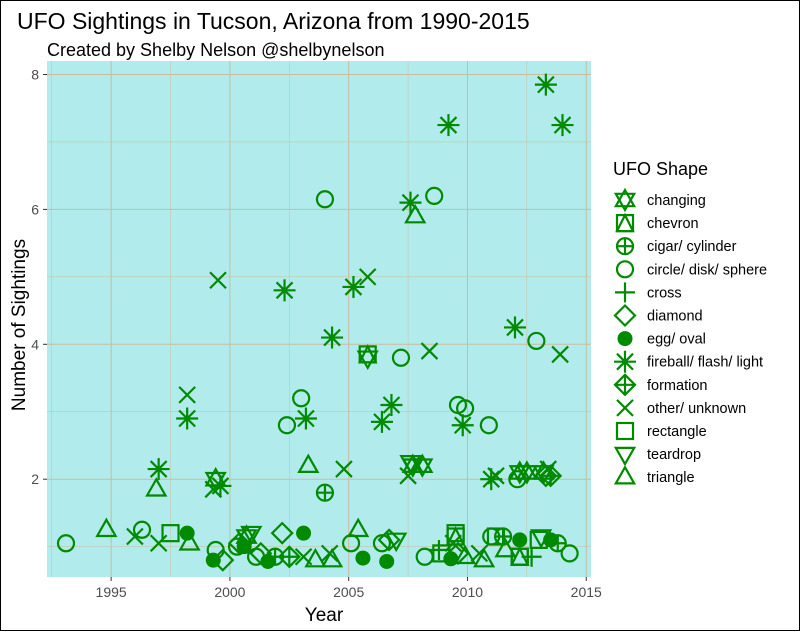 The image size is (800, 635). I want to click on legend-key-triangle, so click(625, 474).